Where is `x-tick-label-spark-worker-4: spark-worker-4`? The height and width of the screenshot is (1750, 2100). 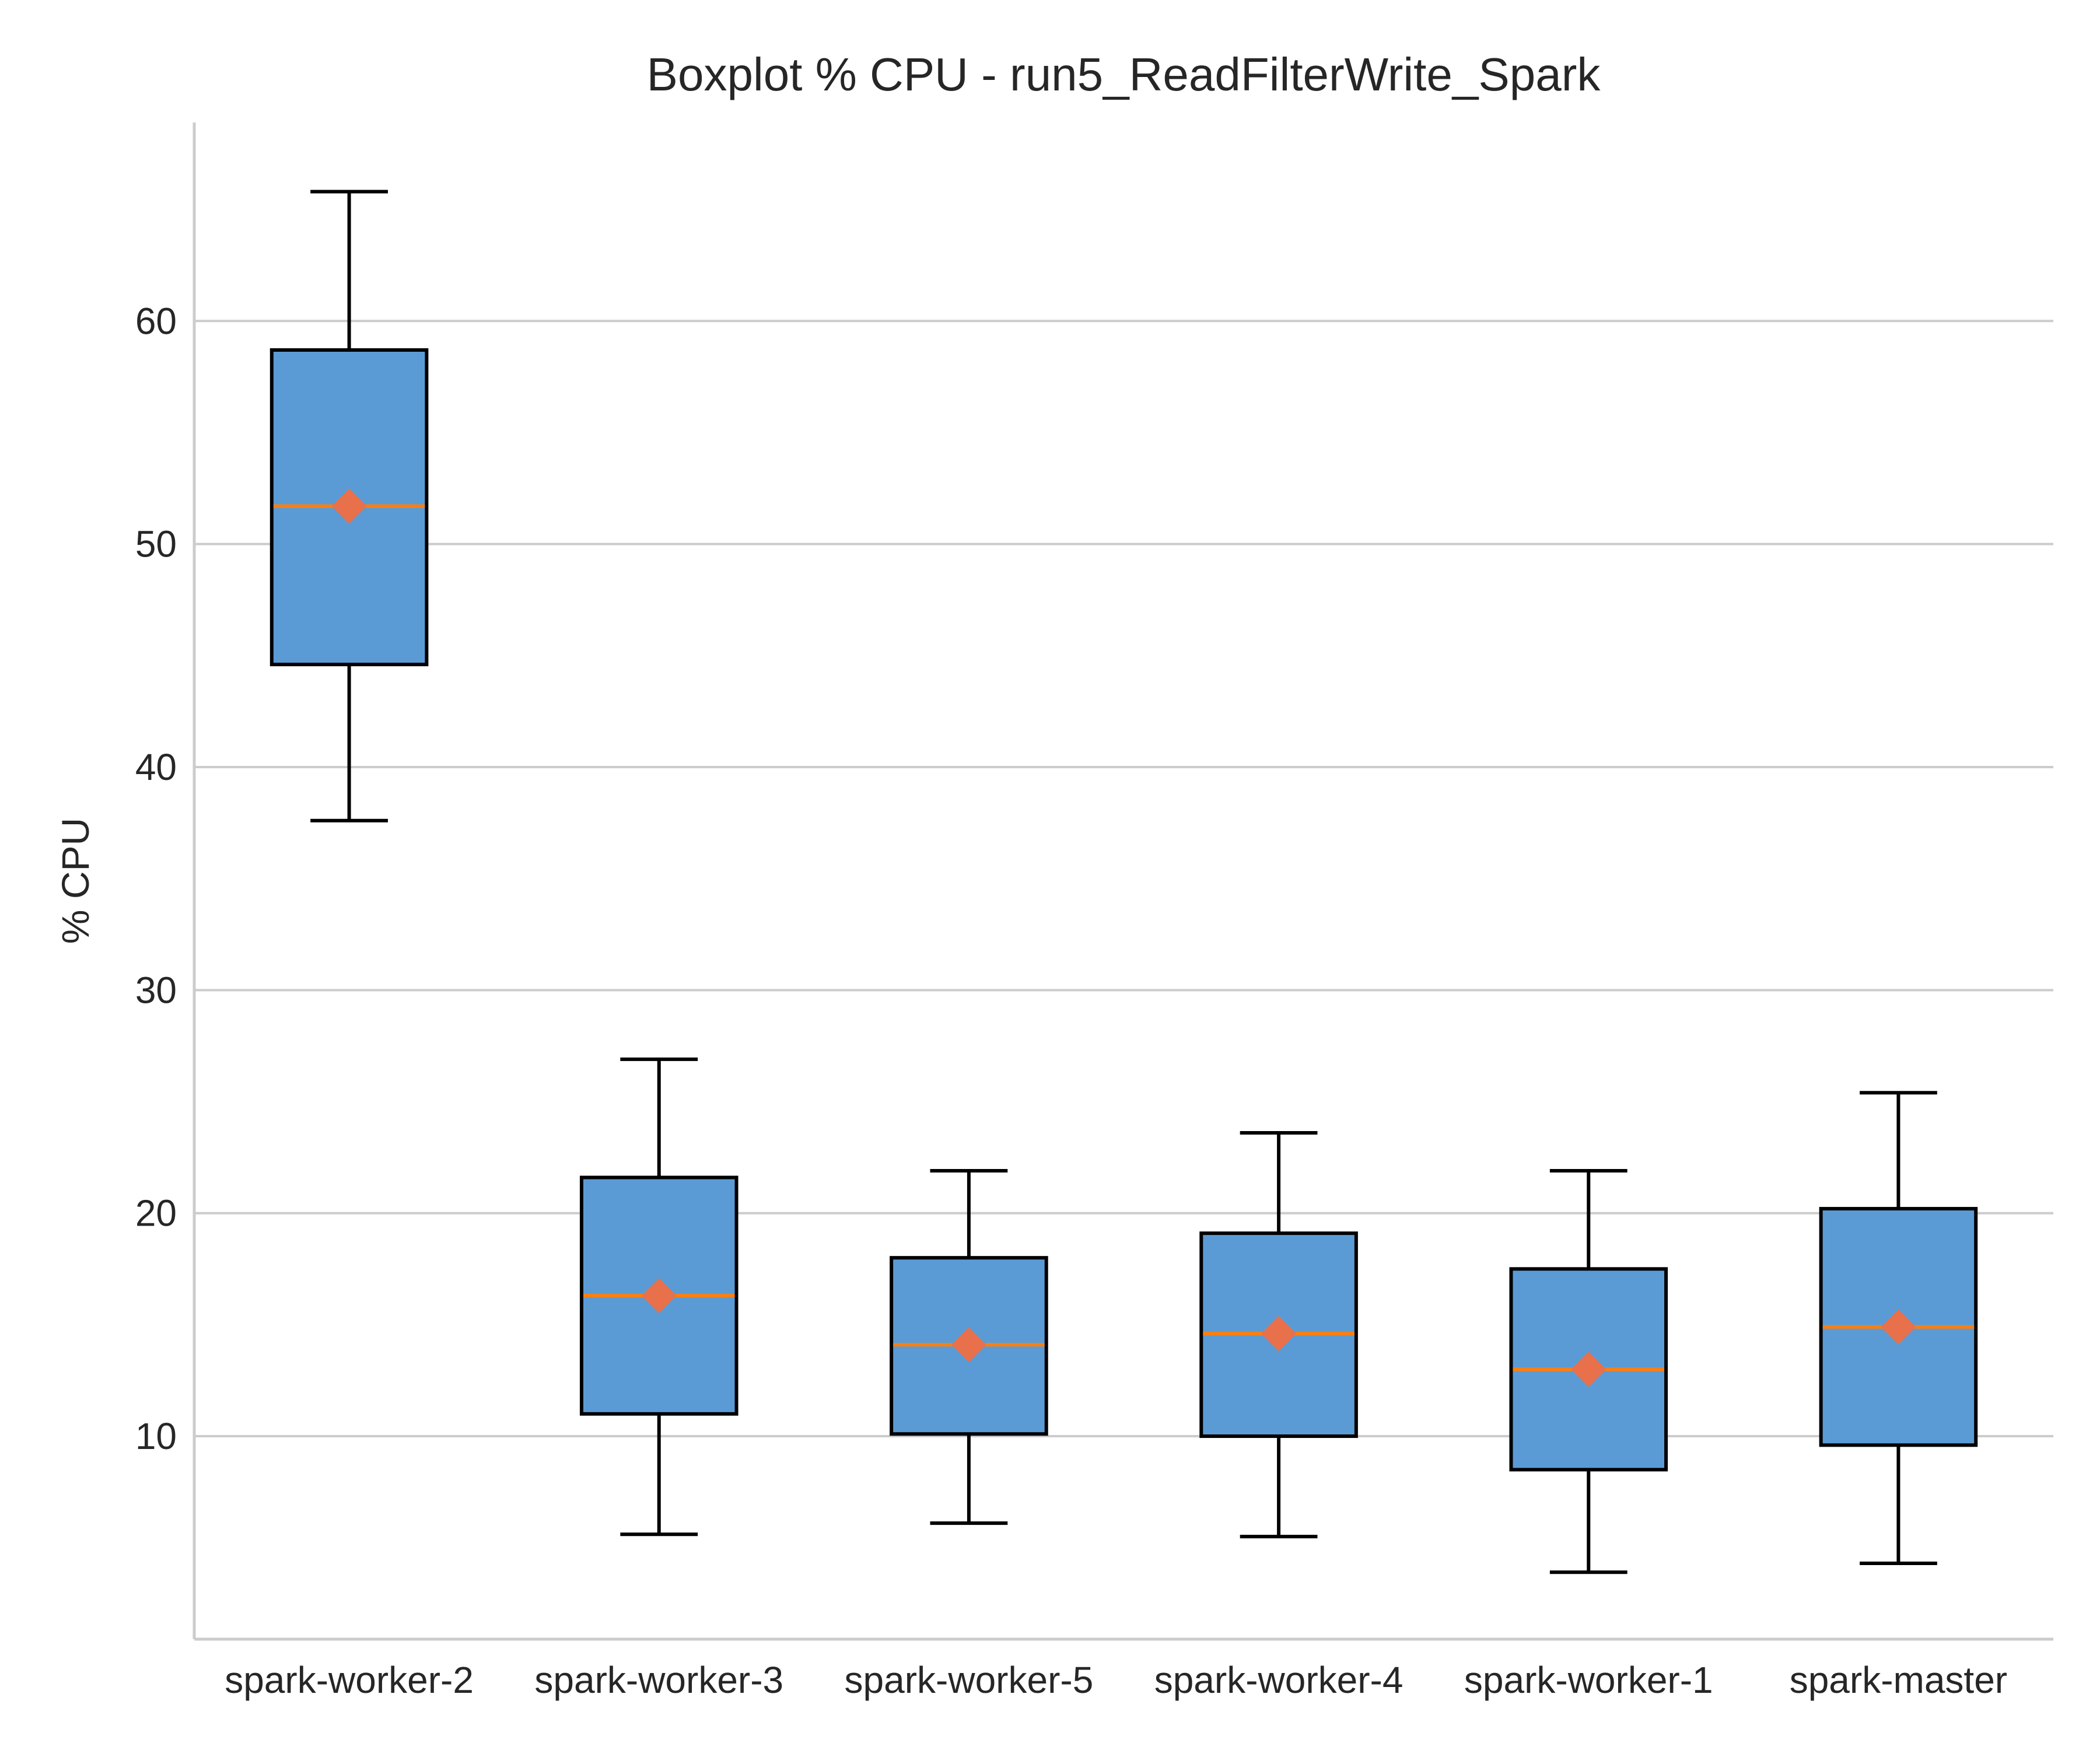 x-tick-label-spark-worker-4: spark-worker-4 is located at coordinates (1279, 1680).